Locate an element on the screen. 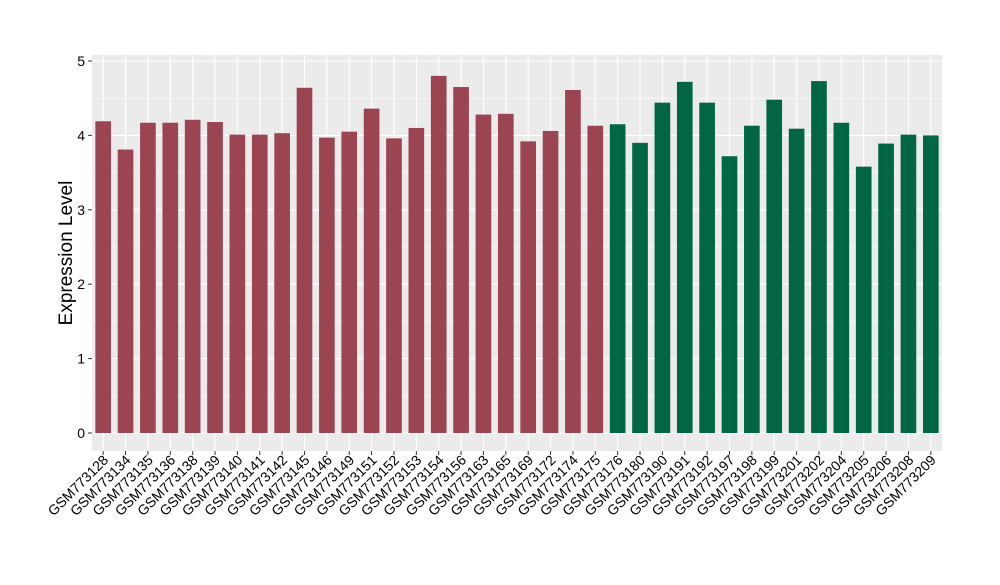 The height and width of the screenshot is (585, 1000). bar-GSM773208 is located at coordinates (908, 283).